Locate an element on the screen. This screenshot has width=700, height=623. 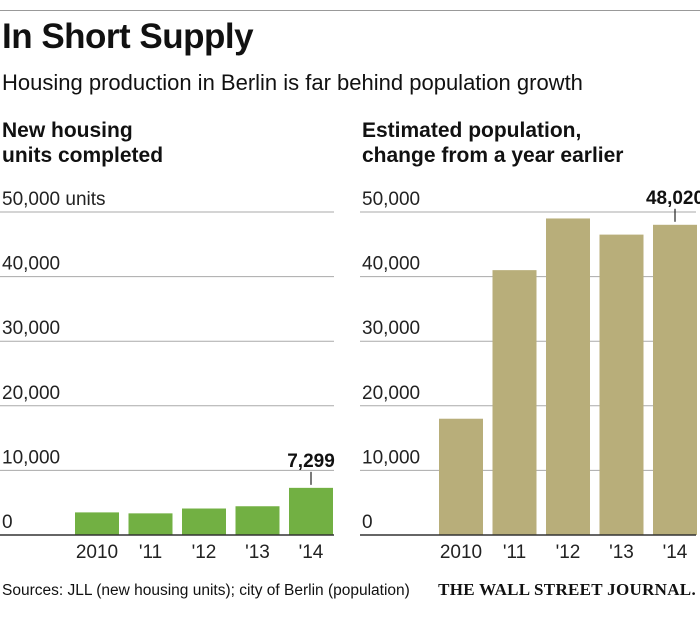
housing-ytick-label: 30,000 is located at coordinates (31, 328).